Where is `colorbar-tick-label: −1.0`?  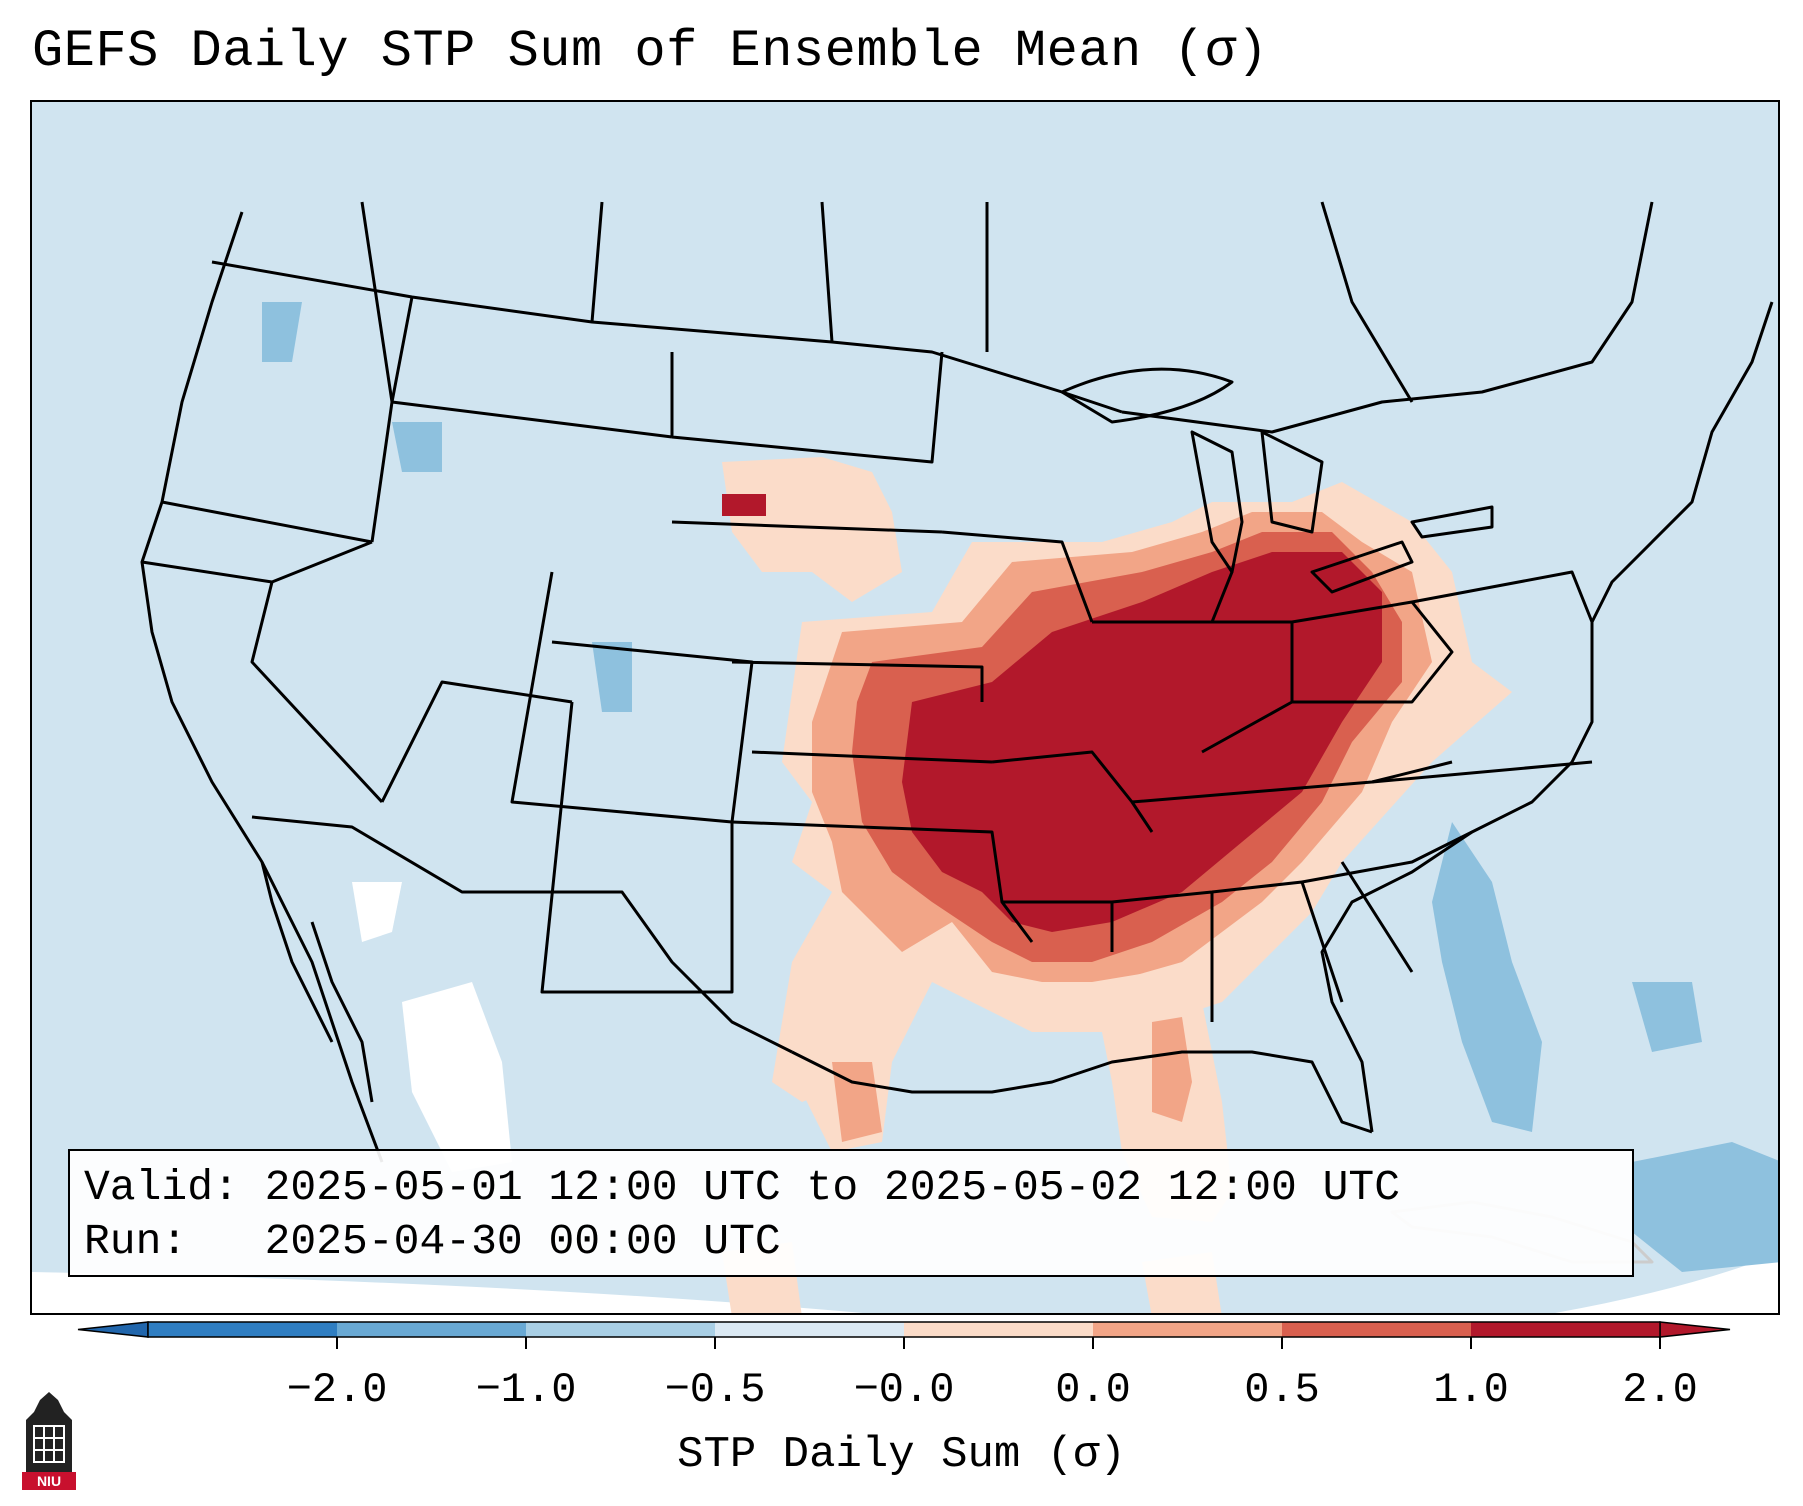 colorbar-tick-label: −1.0 is located at coordinates (526, 1390).